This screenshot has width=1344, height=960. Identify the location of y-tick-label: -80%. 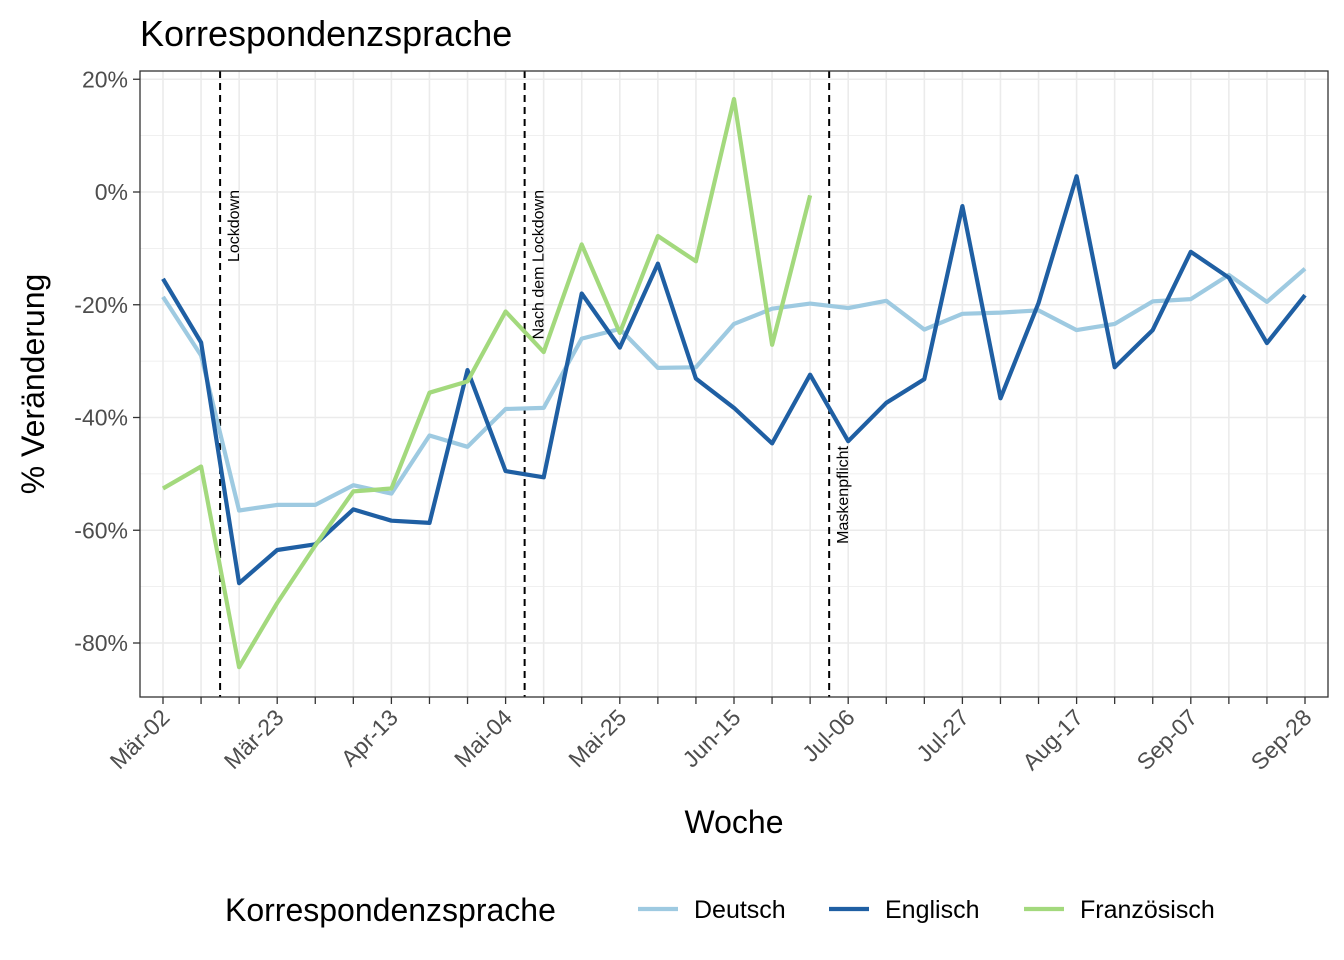
(101, 643).